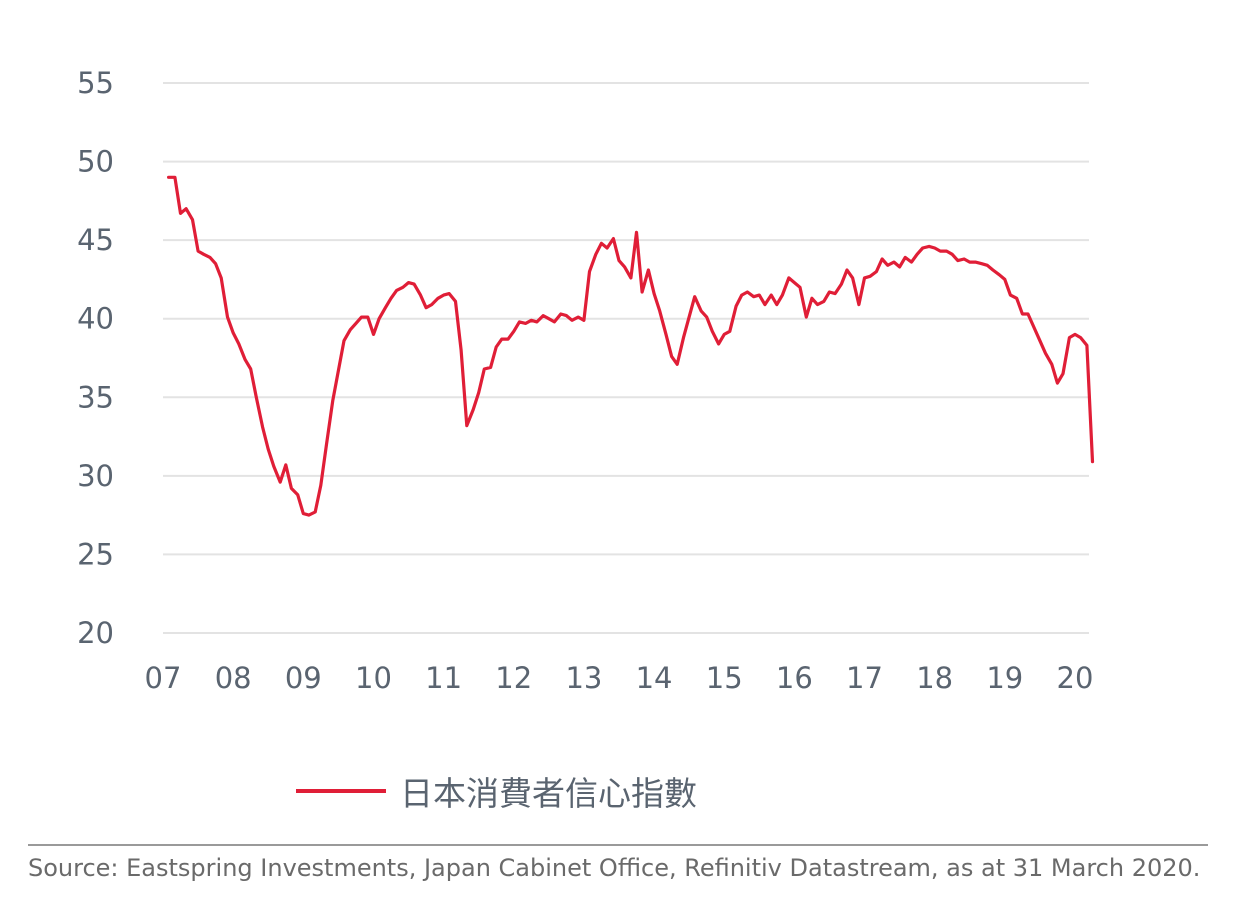  What do you see at coordinates (794, 678) in the screenshot?
I see `x-tick-label: 16` at bounding box center [794, 678].